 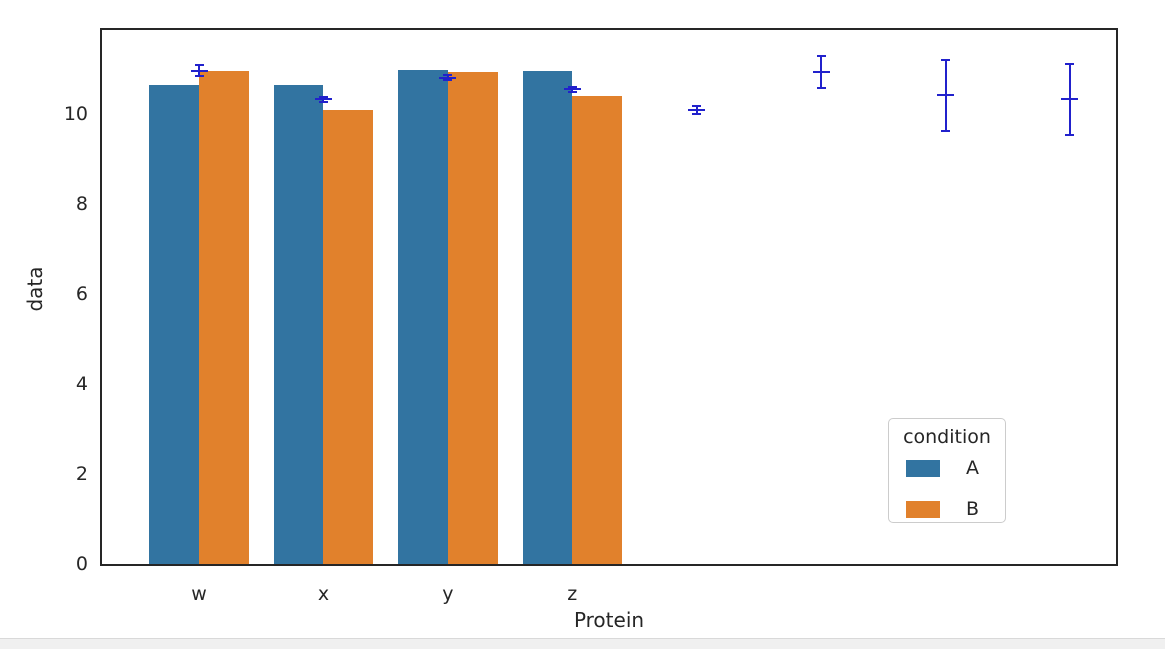 What do you see at coordinates (298, 324) in the screenshot?
I see `bar-x-A` at bounding box center [298, 324].